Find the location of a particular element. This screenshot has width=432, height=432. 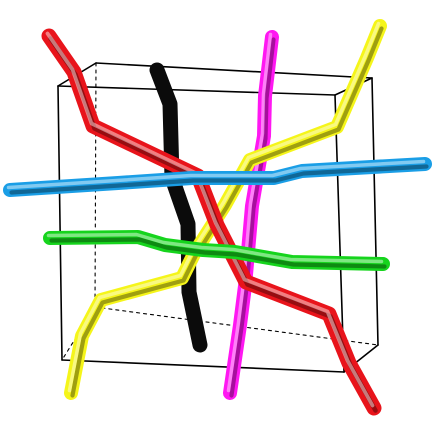

green-rod-highlight is located at coordinates (215, 248).